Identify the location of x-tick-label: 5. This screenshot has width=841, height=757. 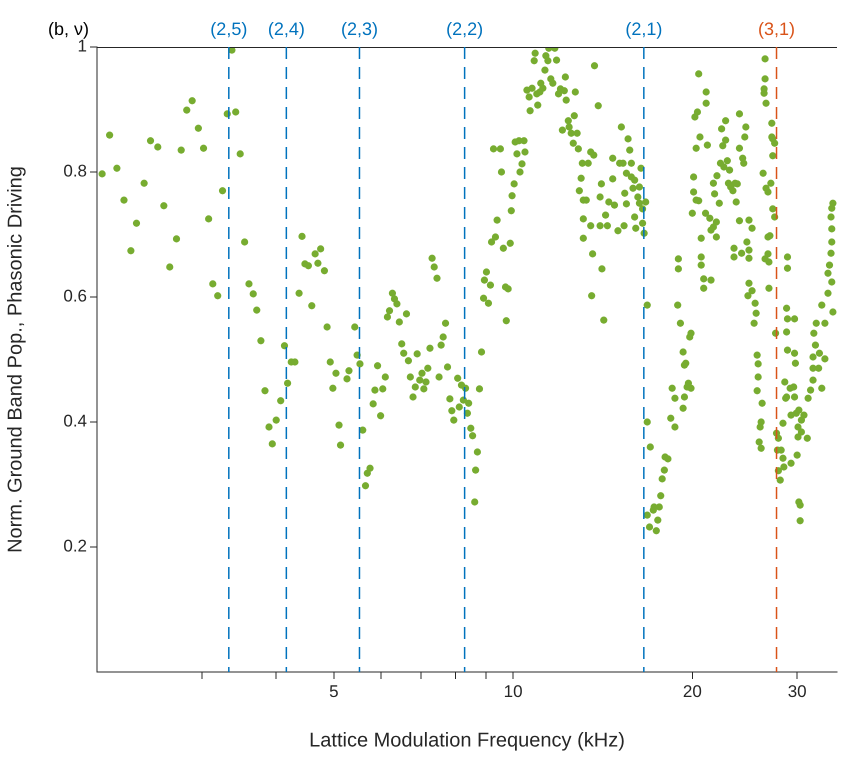
(334, 691).